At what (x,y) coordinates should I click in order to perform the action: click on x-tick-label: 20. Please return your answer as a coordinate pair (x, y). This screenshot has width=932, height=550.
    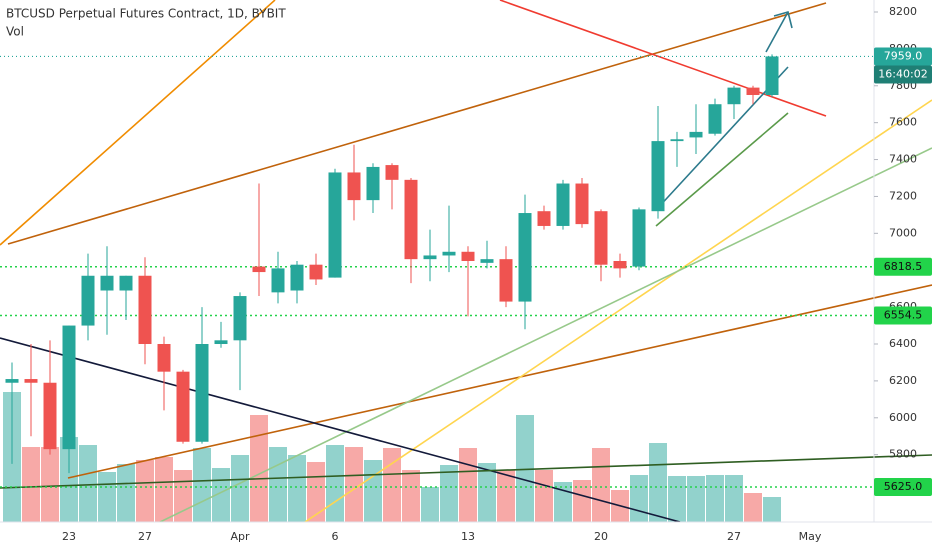
    Looking at the image, I should click on (601, 536).